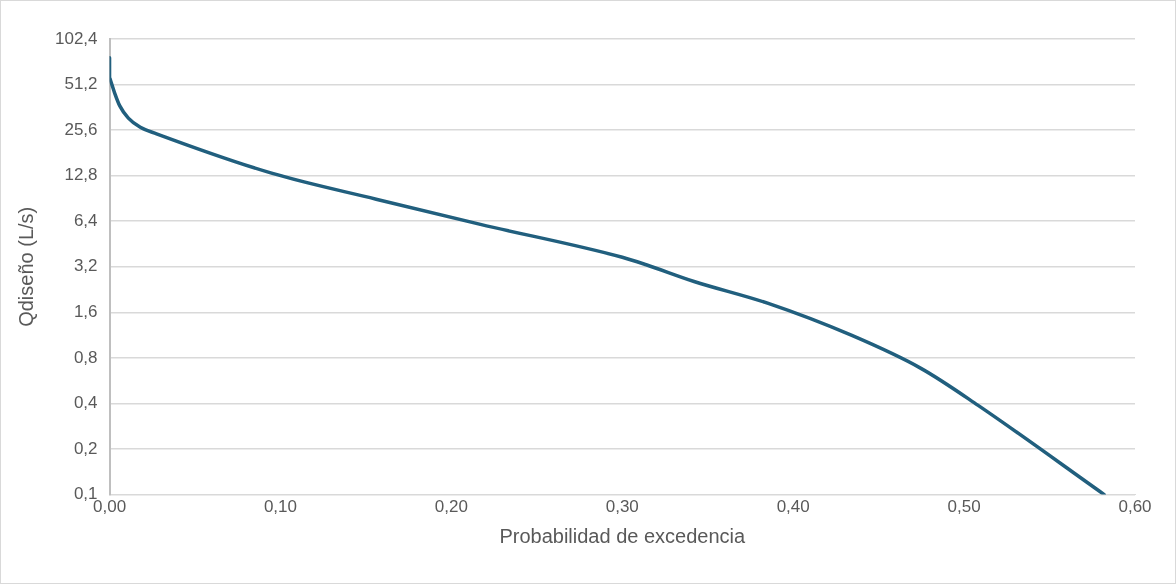  I want to click on x-axis-title: Probabilidad de excedencia, so click(623, 535).